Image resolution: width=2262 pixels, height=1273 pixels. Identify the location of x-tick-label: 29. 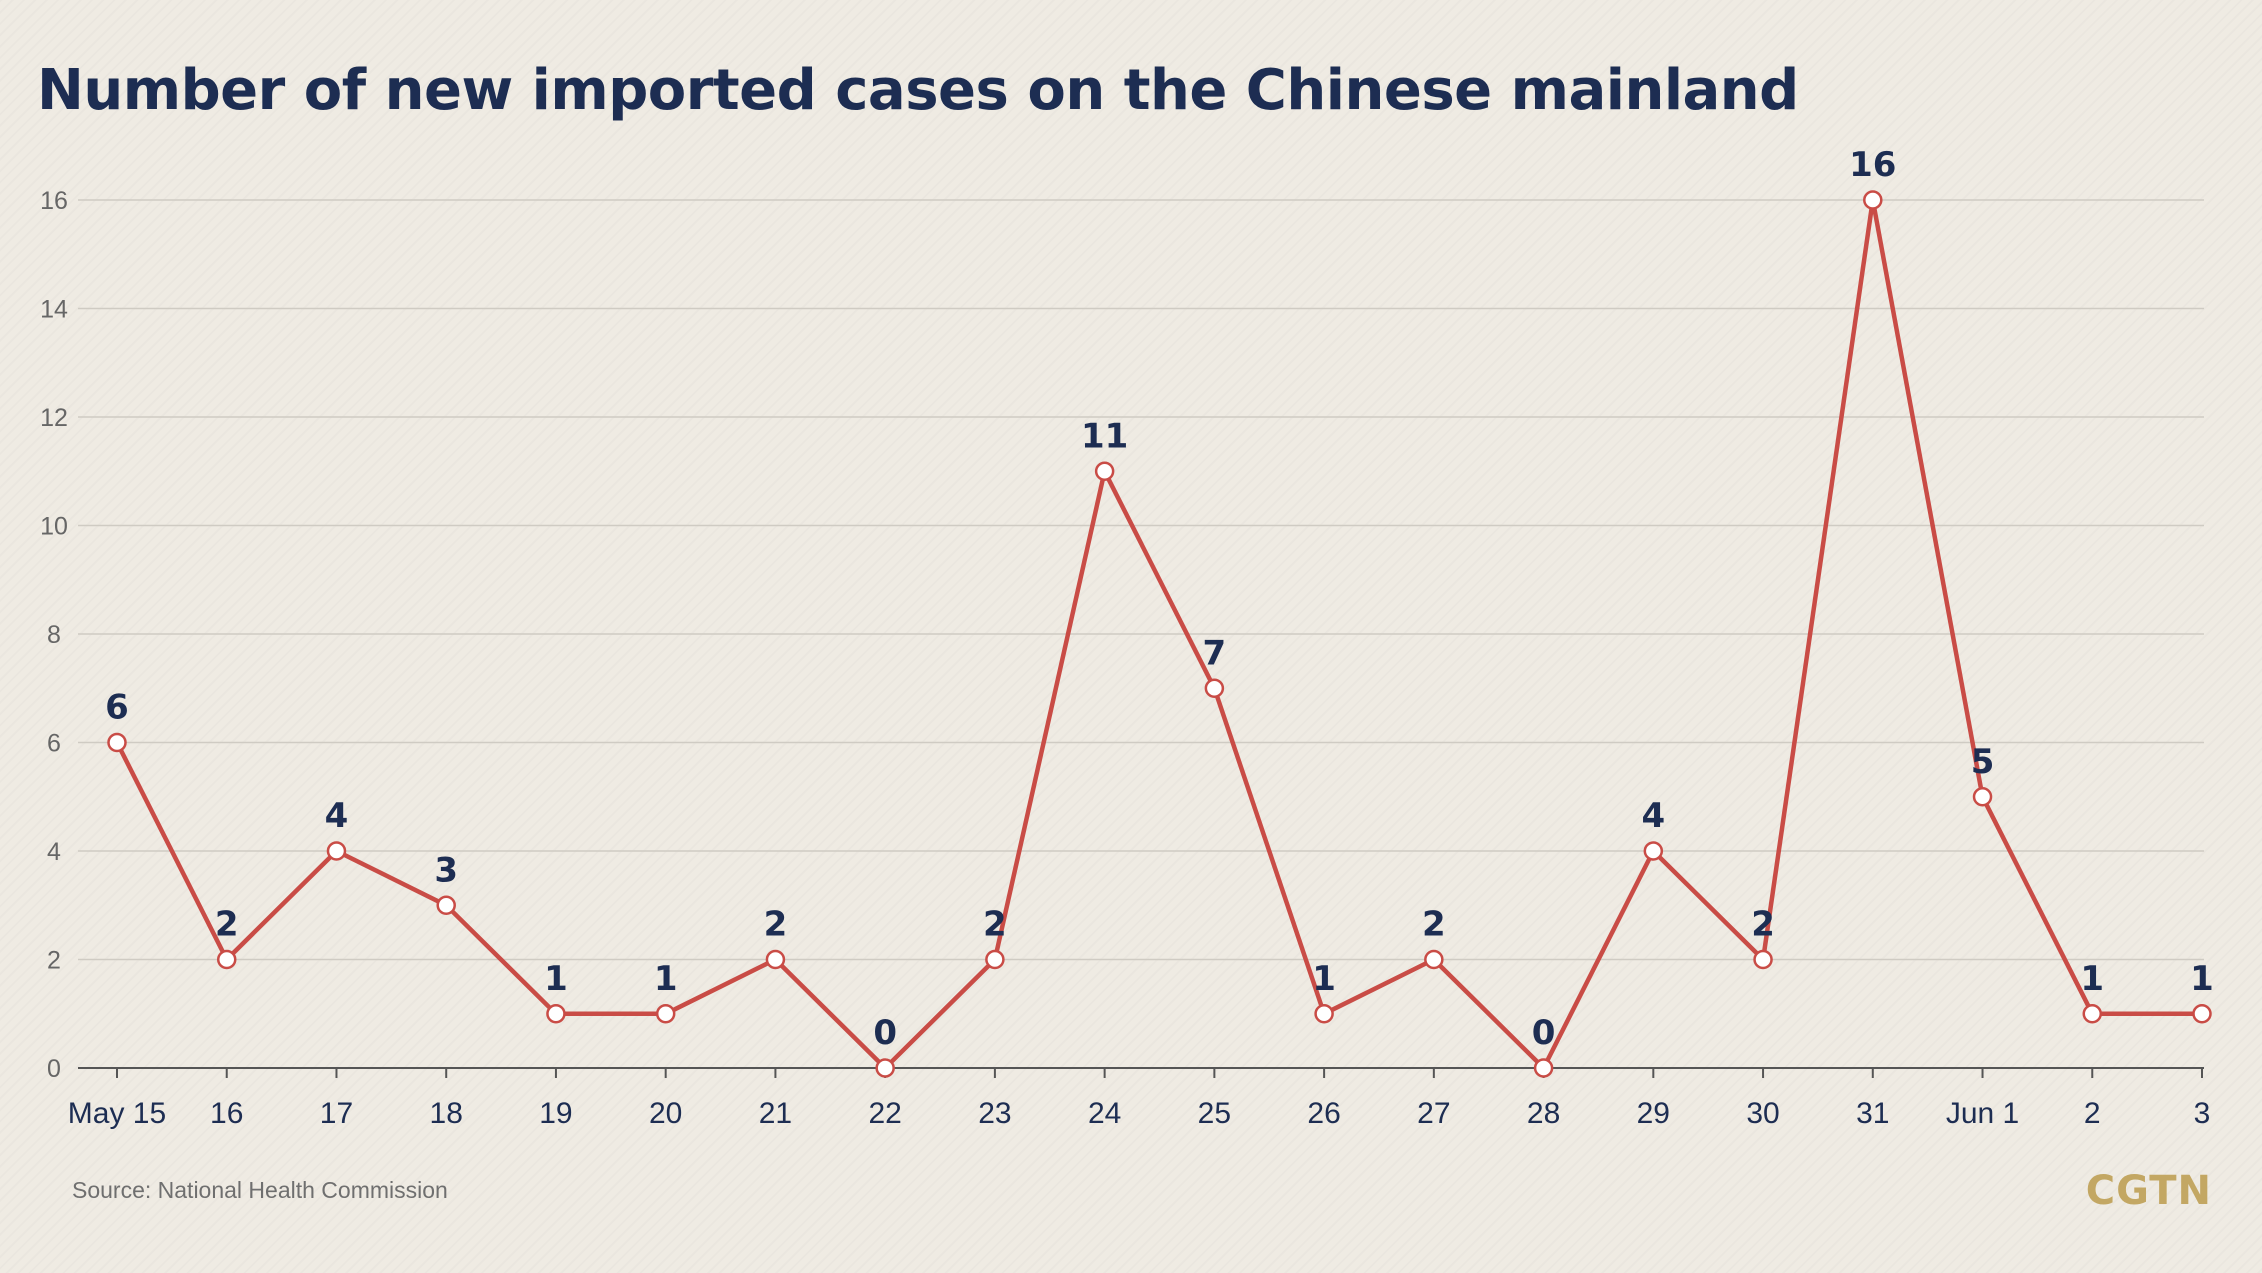
(1653, 1113).